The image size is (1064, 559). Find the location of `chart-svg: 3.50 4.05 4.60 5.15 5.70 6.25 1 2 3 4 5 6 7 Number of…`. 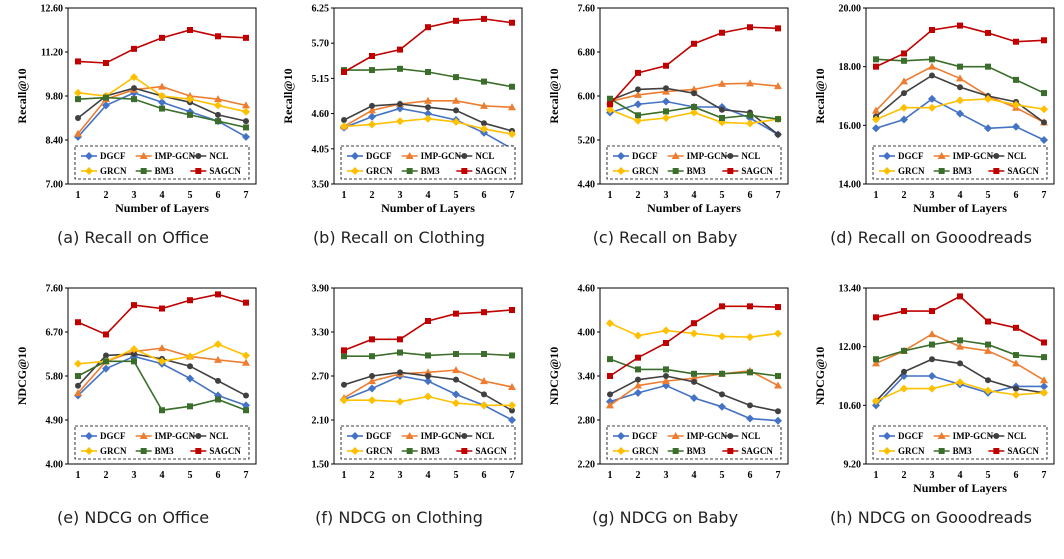

chart-svg: 3.50 4.05 4.60 5.15 5.70 6.25 1 2 3 4 5 6 7 Number of… is located at coordinates (402, 109).